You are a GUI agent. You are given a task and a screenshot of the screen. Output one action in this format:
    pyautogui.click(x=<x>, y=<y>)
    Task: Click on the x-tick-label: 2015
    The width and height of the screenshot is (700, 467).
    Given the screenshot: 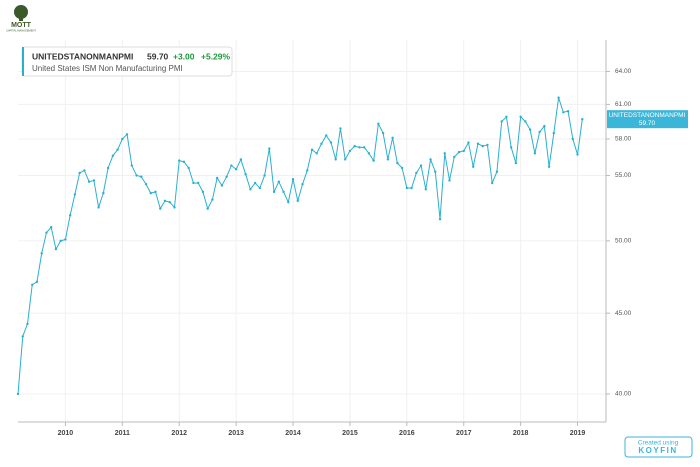 What is the action you would take?
    pyautogui.click(x=350, y=433)
    